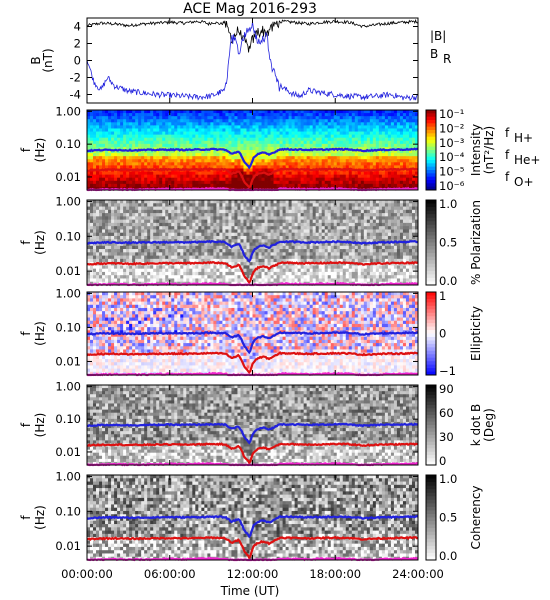 This screenshot has height=600, width=550. What do you see at coordinates (452, 172) in the screenshot?
I see `colorbar-tick-label: 10⁻⁵` at bounding box center [452, 172].